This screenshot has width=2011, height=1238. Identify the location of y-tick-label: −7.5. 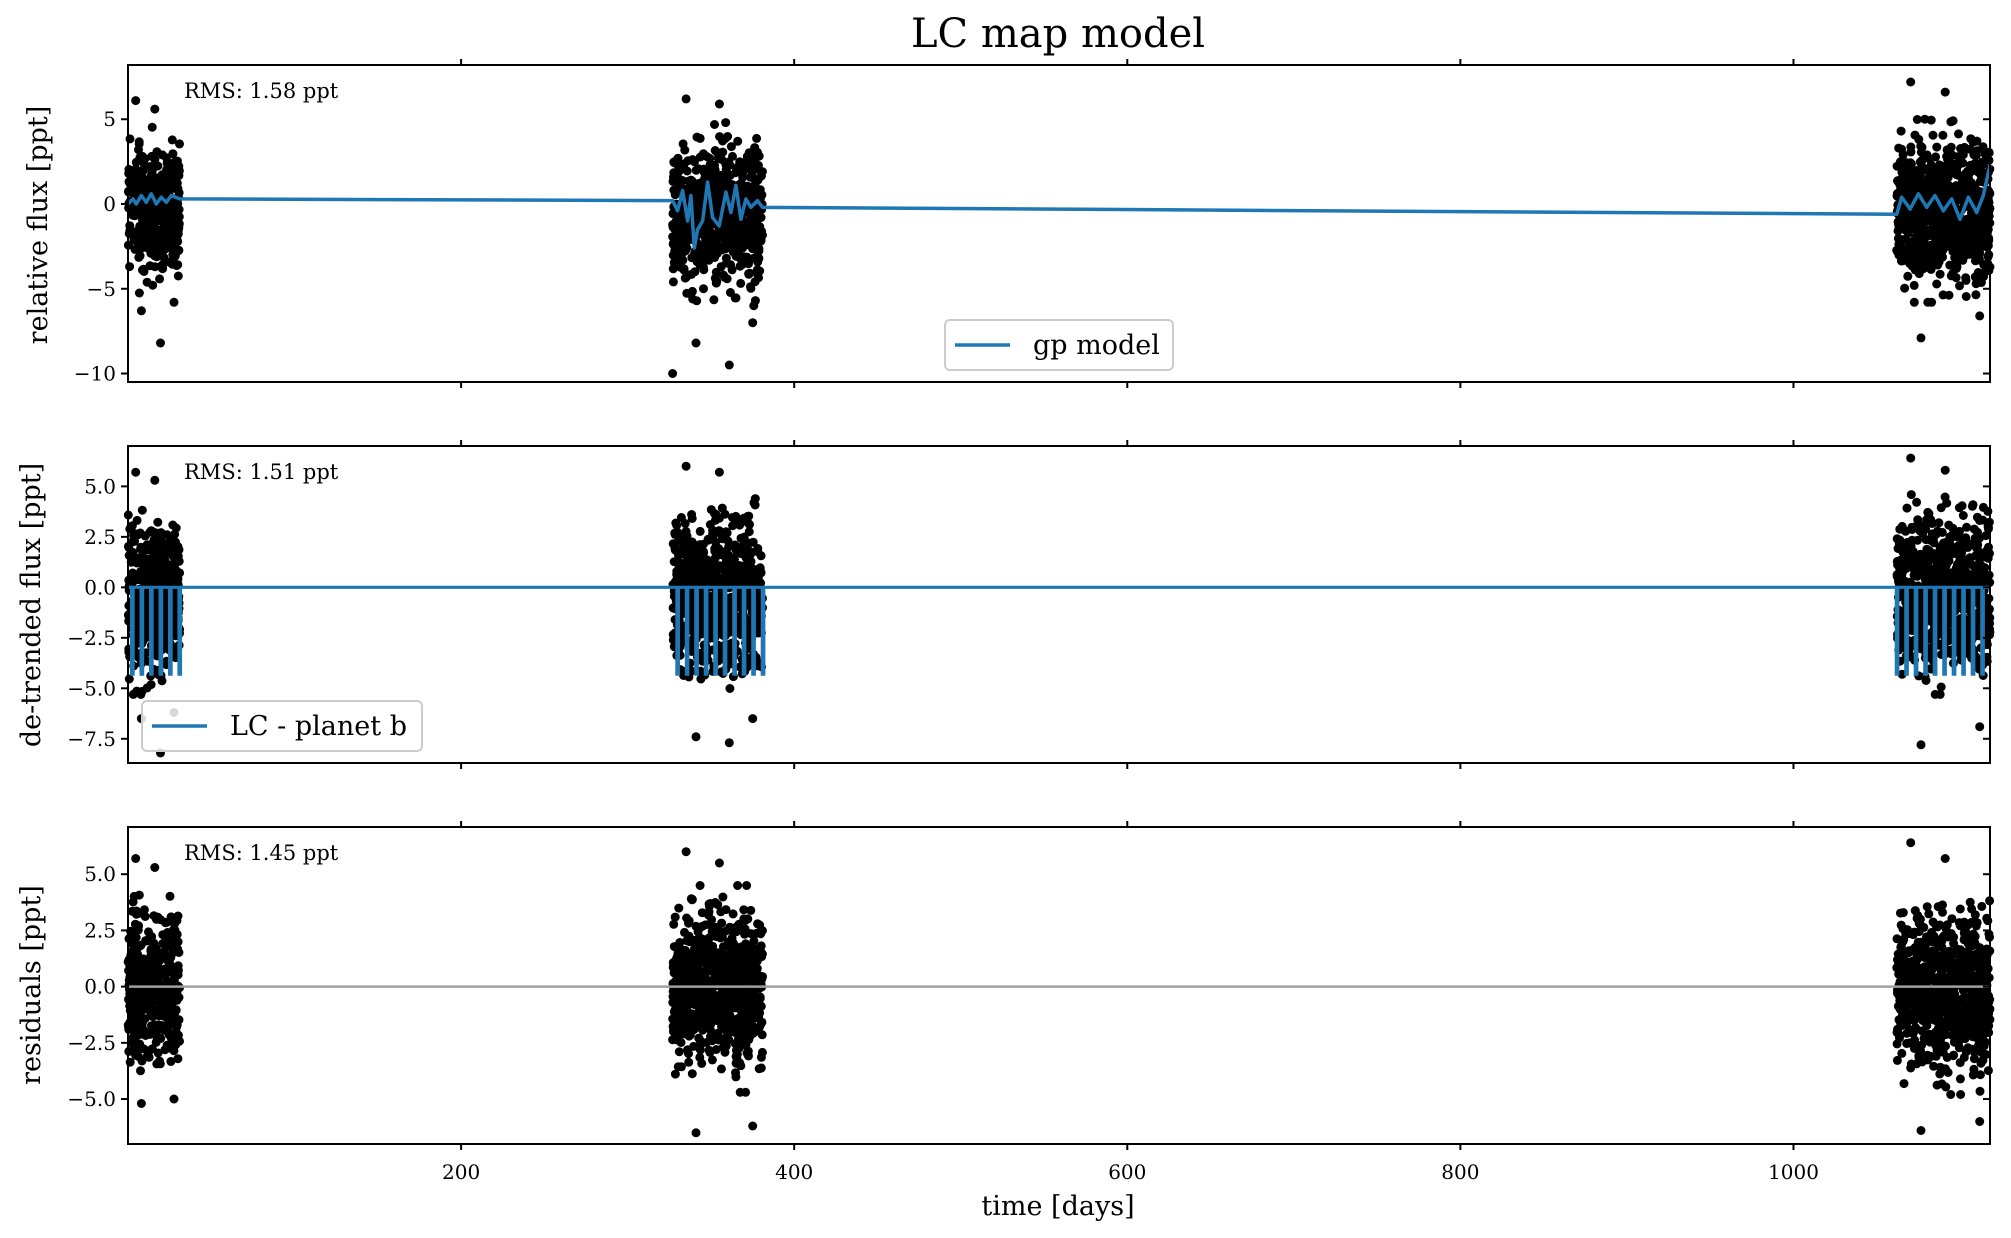
(91, 739).